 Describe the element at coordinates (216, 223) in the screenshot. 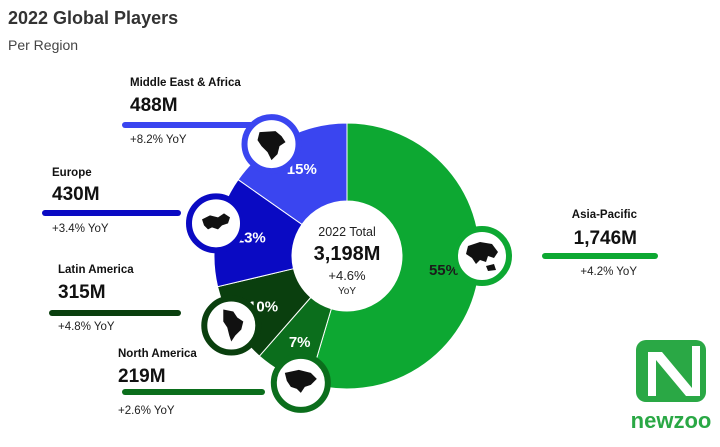

I see `europe-map-icon` at that location.